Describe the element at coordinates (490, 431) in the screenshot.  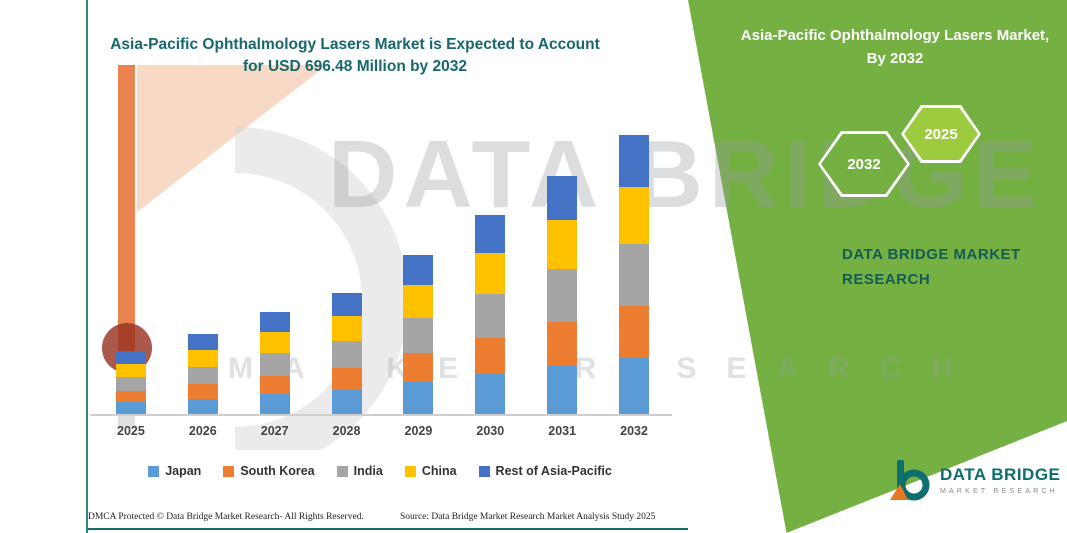
I see `x-axis-label: 2030` at that location.